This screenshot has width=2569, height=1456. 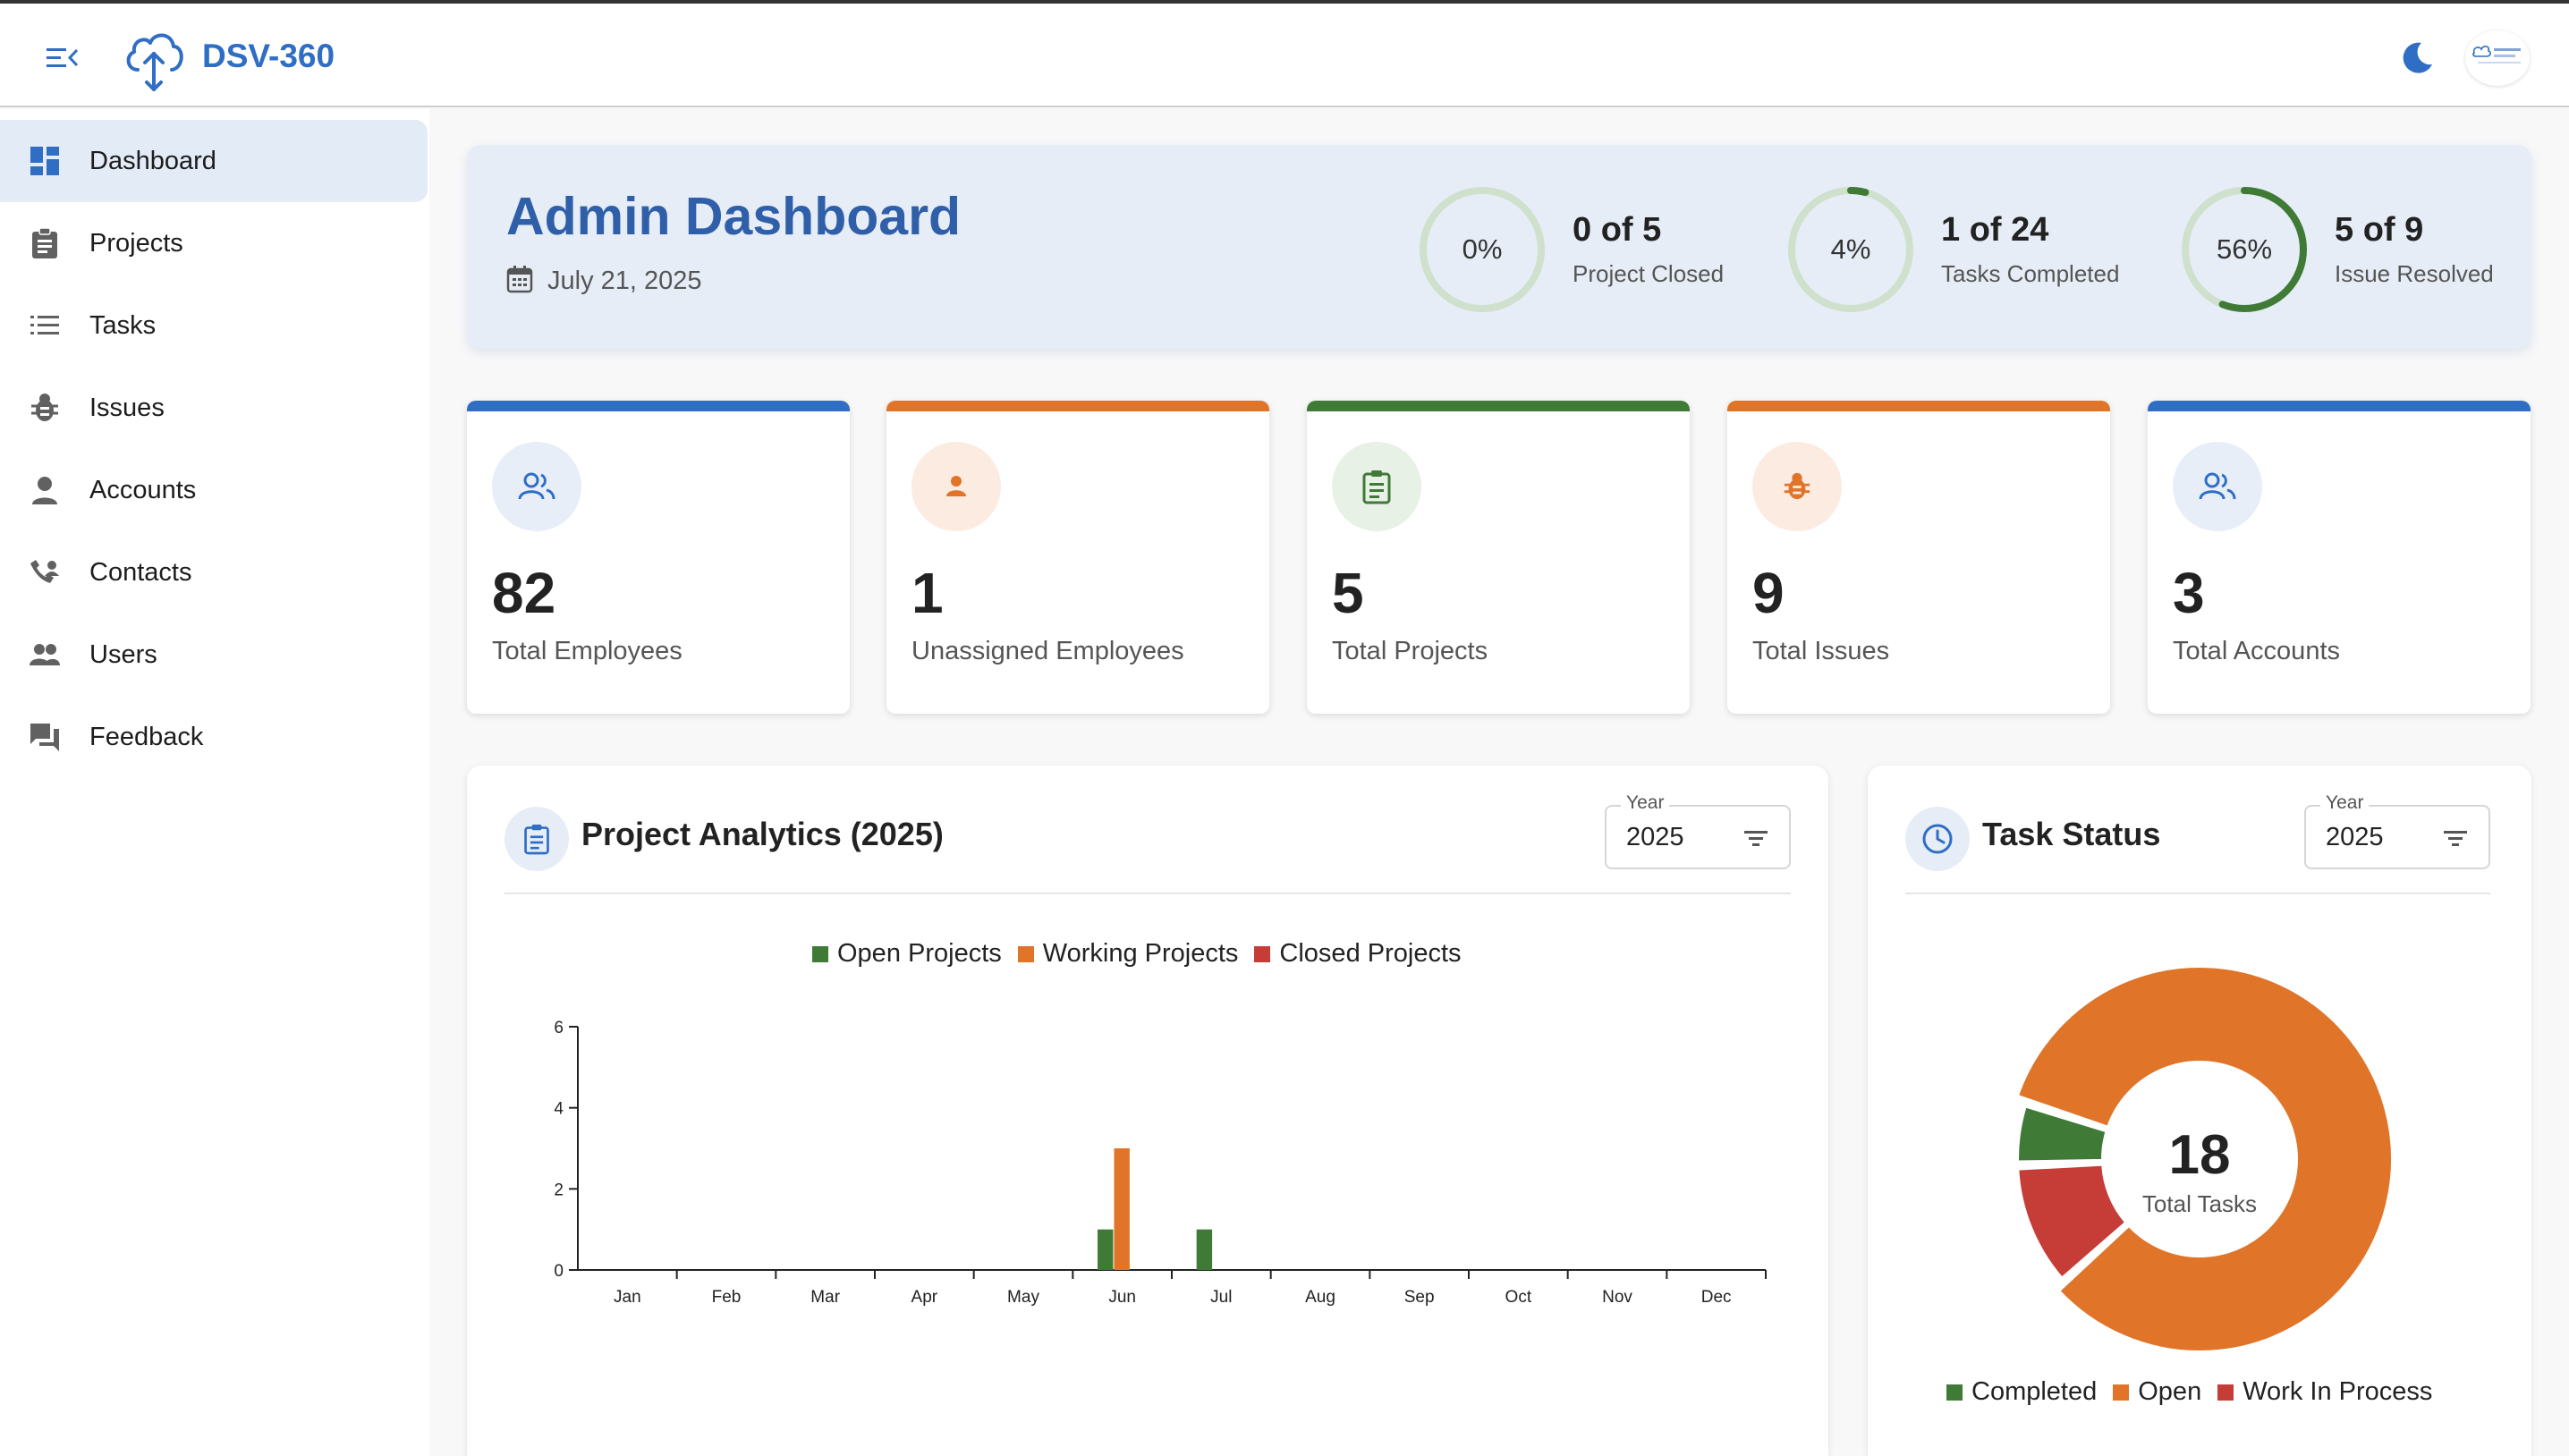 What do you see at coordinates (1420, 1297) in the screenshot?
I see `x-tick-label: Sep` at bounding box center [1420, 1297].